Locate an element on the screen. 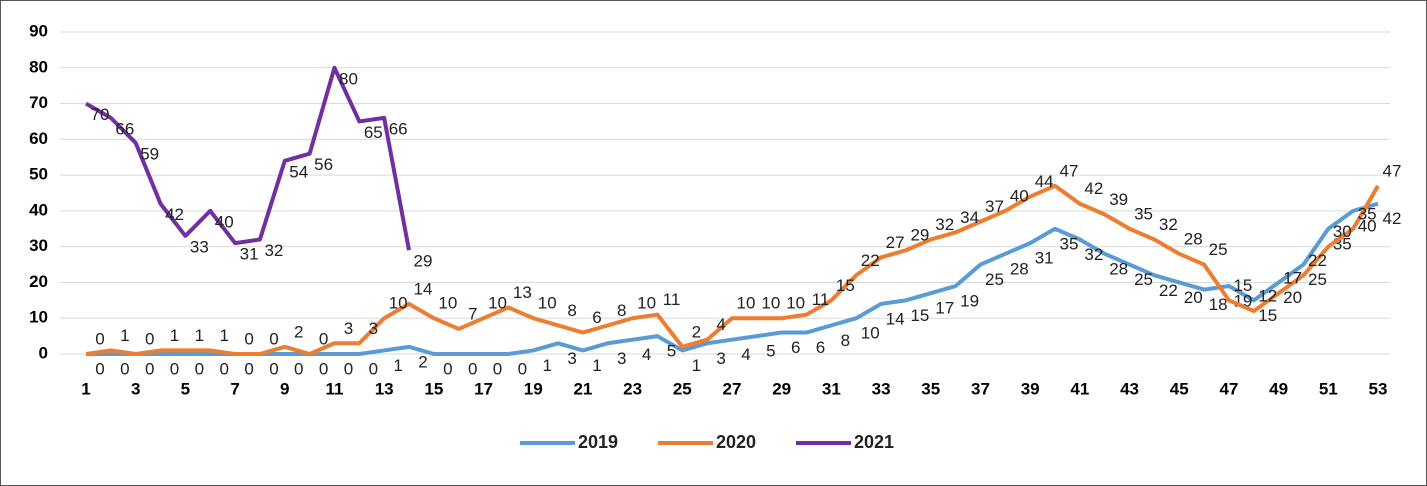 The height and width of the screenshot is (486, 1427). y-tick-label: 0 is located at coordinates (43, 352).